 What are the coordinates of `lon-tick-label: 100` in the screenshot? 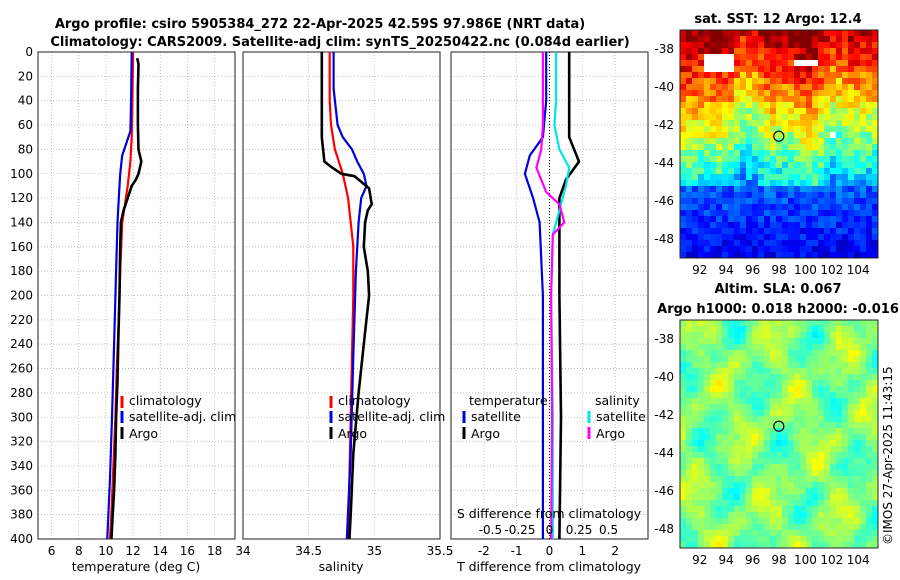 It's located at (805, 560).